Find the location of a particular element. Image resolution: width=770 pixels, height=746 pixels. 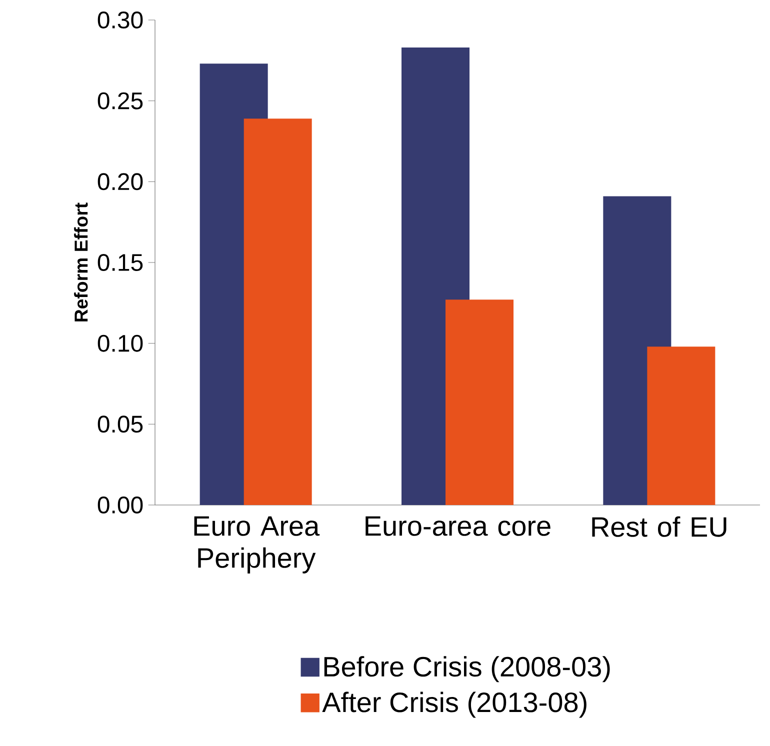

x-tick-label: Euro-area core is located at coordinates (458, 526).